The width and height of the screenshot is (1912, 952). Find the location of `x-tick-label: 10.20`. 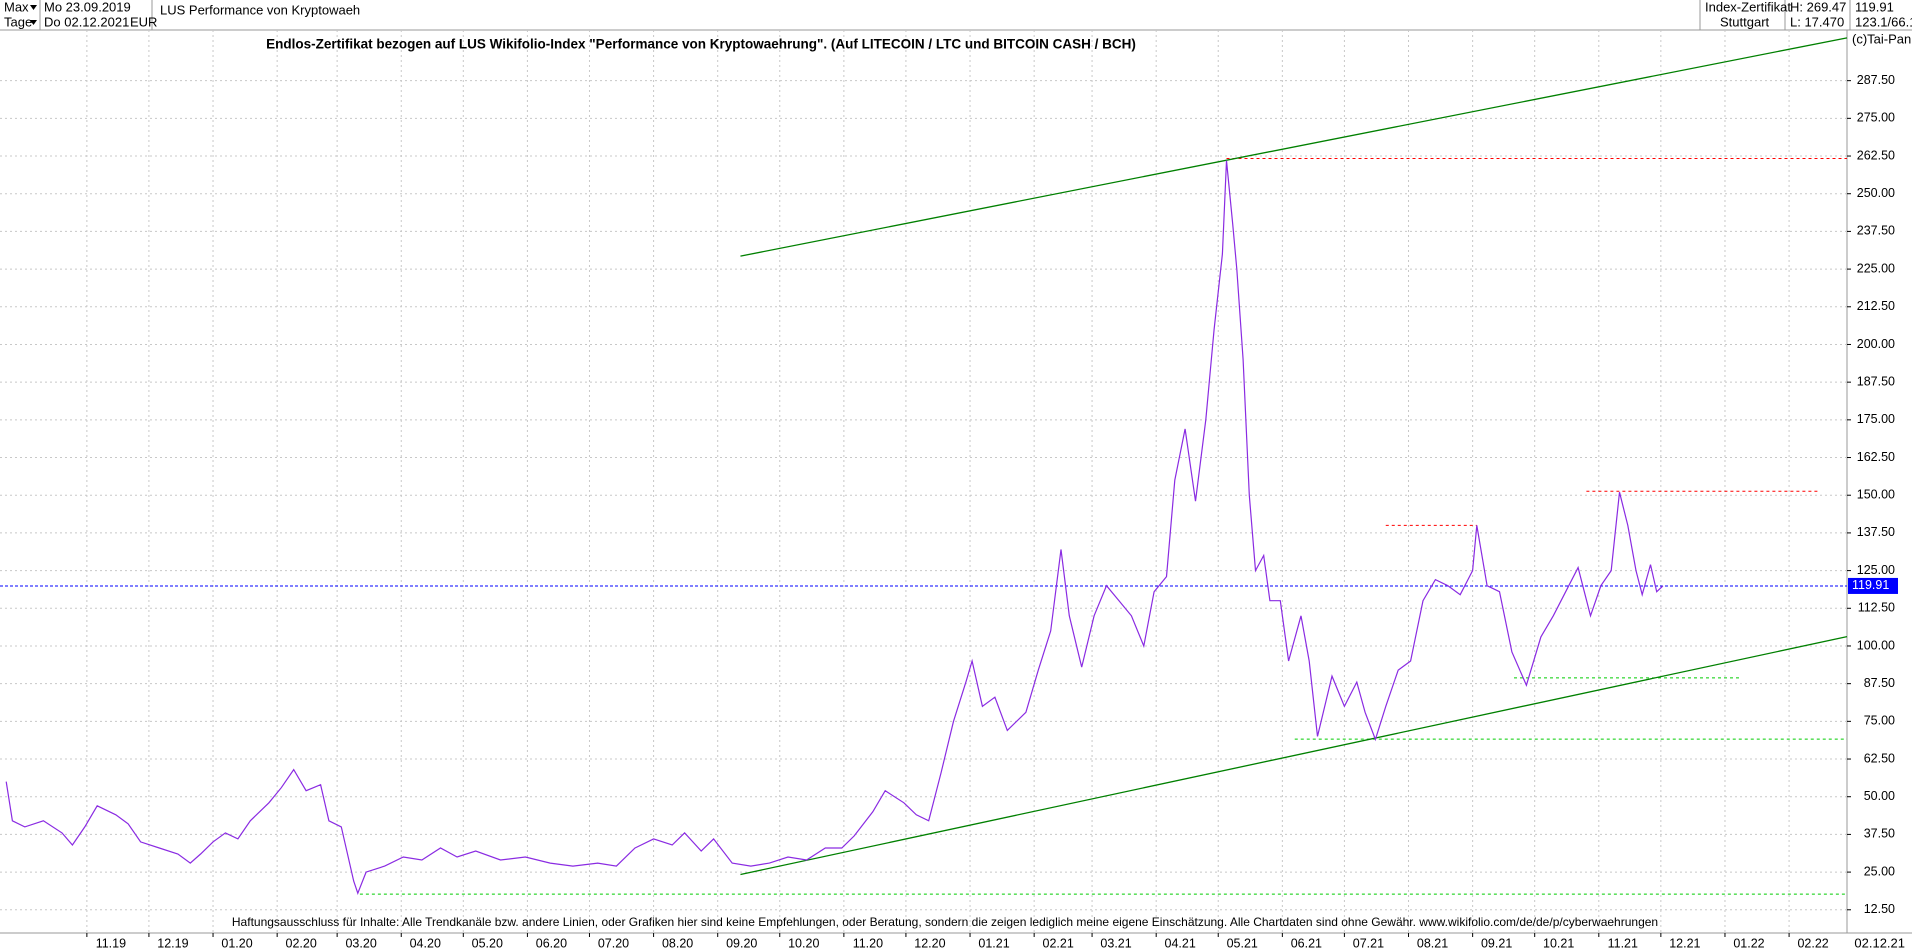

x-tick-label: 10.20 is located at coordinates (803, 943).